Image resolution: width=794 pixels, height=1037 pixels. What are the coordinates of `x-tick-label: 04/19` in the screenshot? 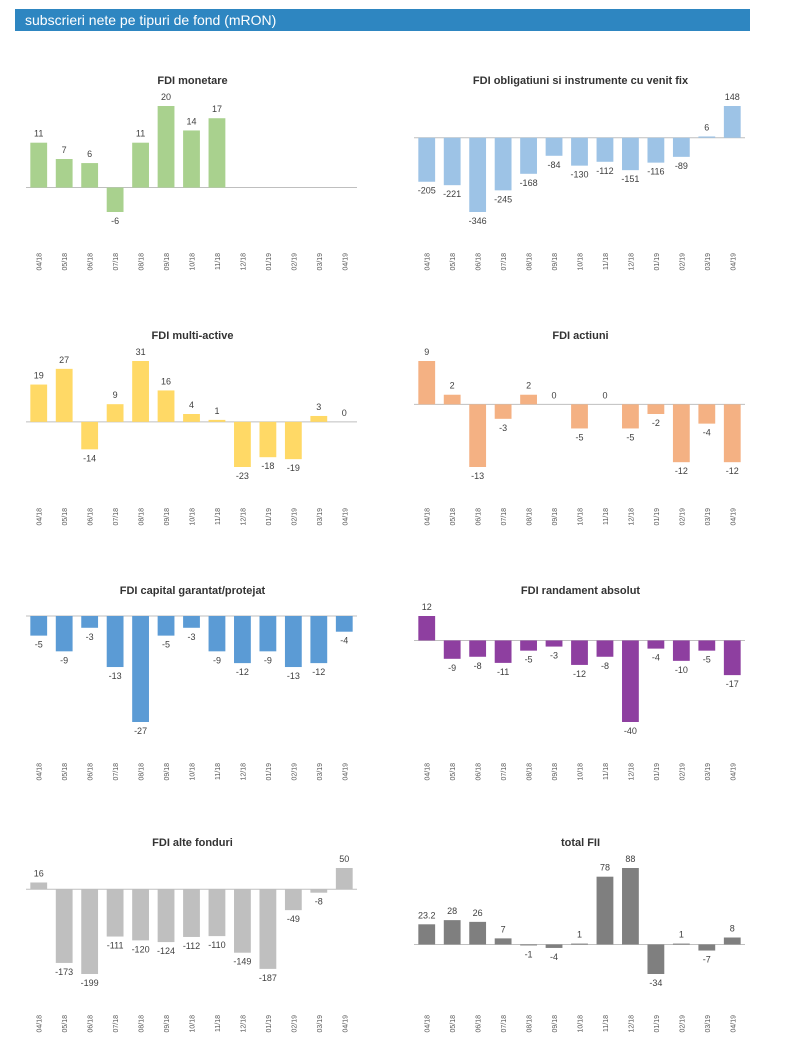 It's located at (733, 262).